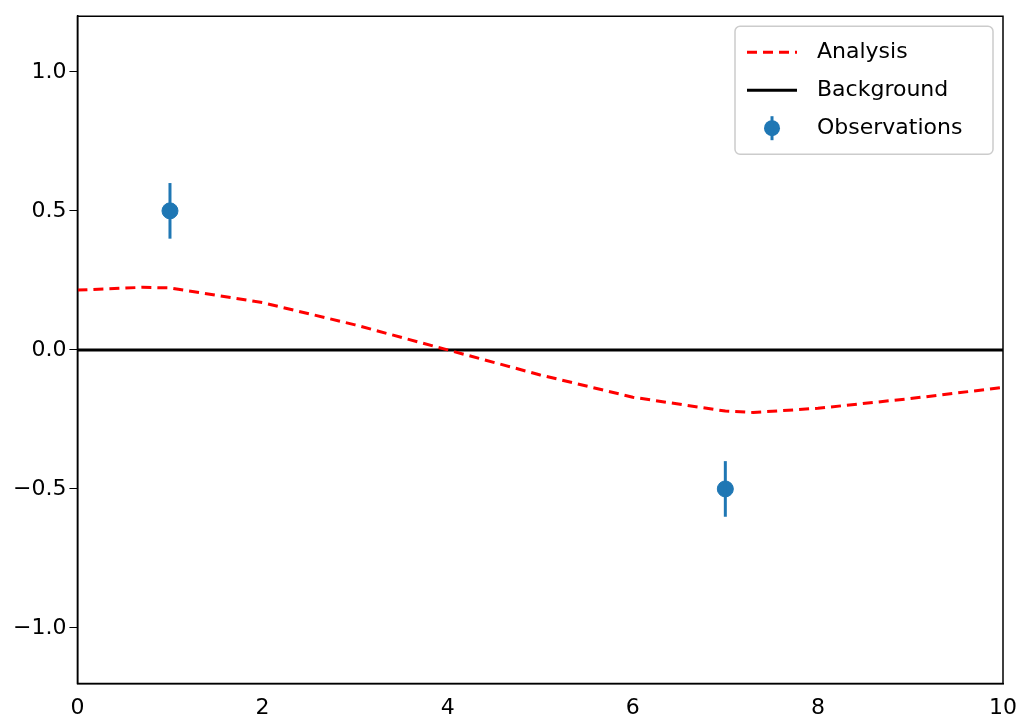 This screenshot has height=728, width=1020. I want to click on legend-label: Analysis, so click(862, 50).